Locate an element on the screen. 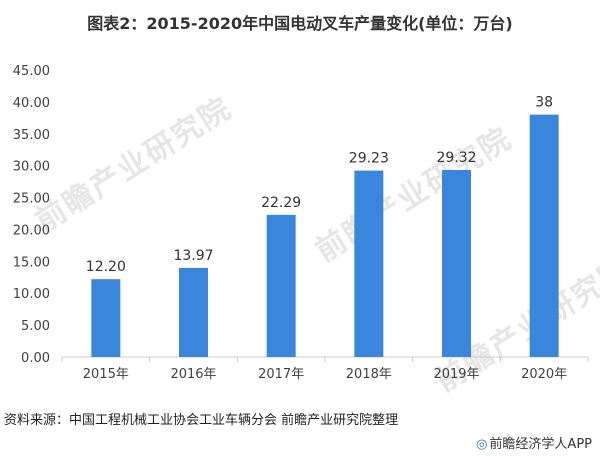 This screenshot has height=456, width=600. y-tick-label: 15.00 is located at coordinates (31, 262).